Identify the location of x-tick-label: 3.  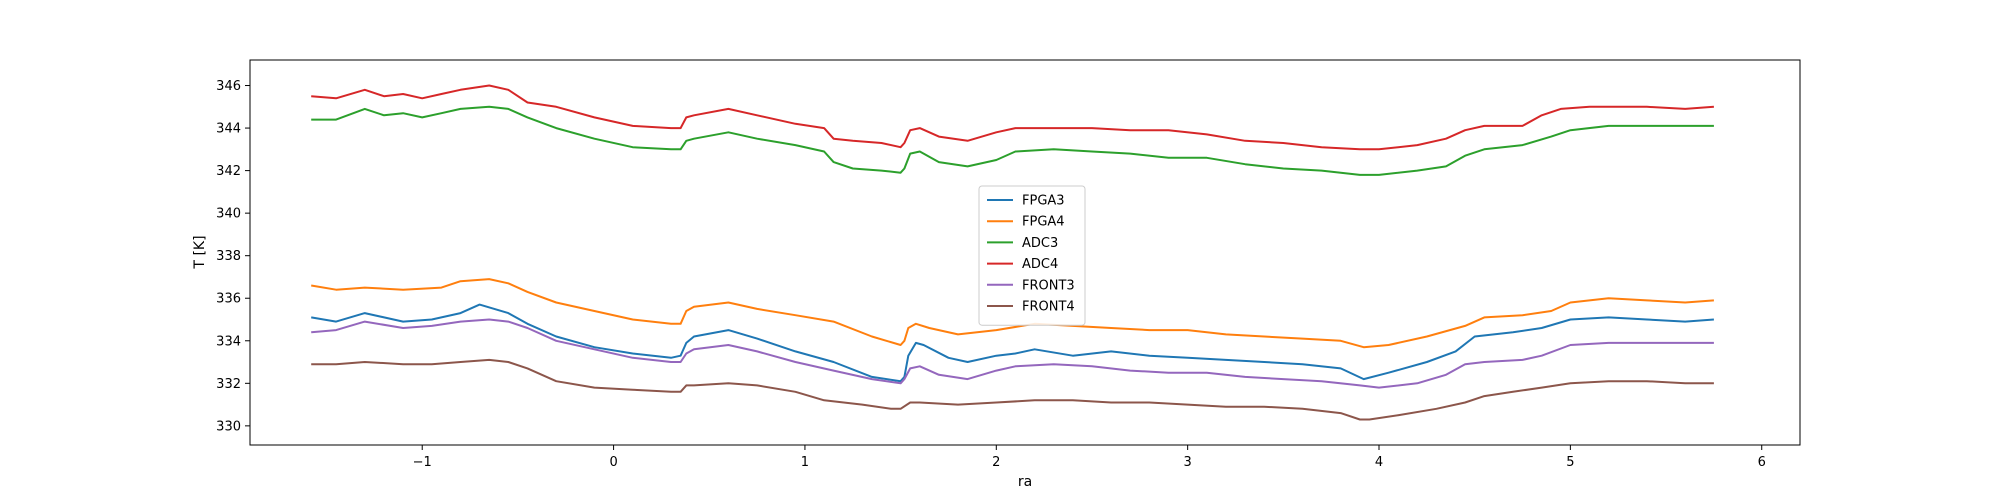
(1188, 462).